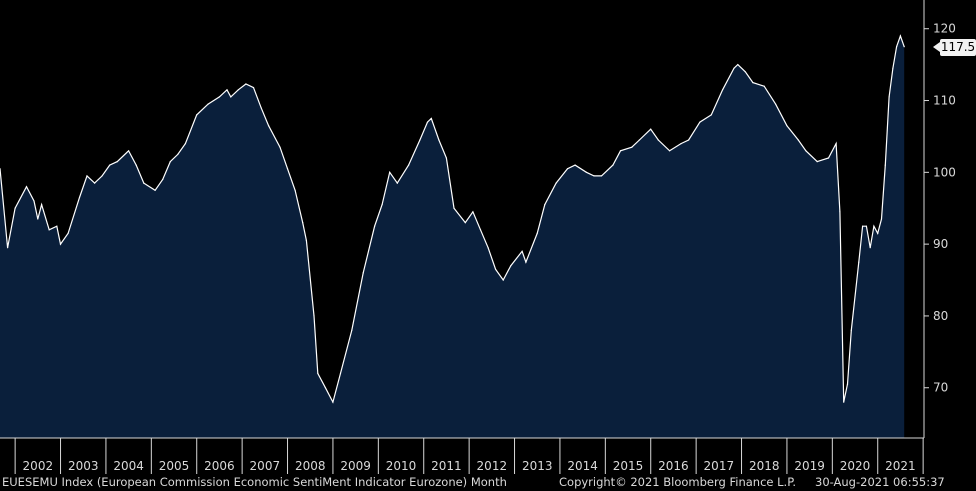  What do you see at coordinates (940, 316) in the screenshot?
I see `y-tick-label: 80` at bounding box center [940, 316].